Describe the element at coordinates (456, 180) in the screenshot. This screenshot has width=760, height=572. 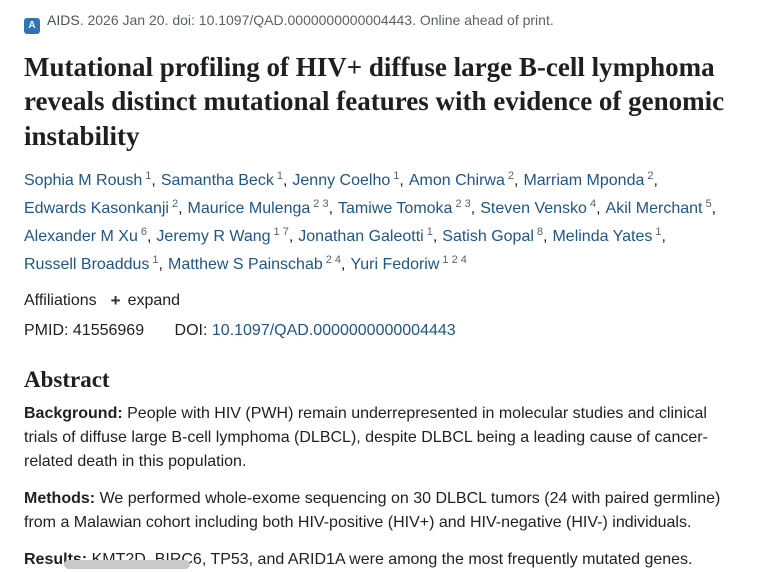
I see `author-name-link: Amon Chirwa` at that location.